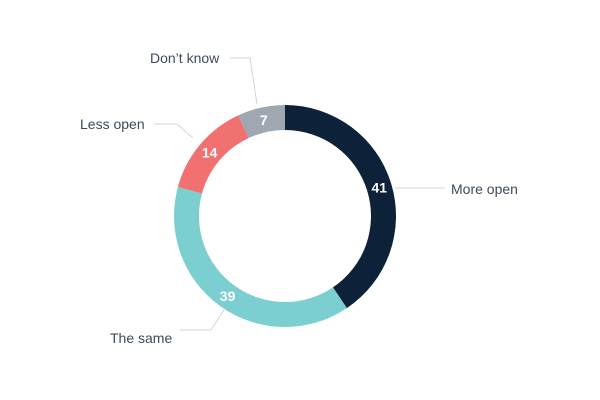 The width and height of the screenshot is (600, 400). What do you see at coordinates (141, 338) in the screenshot?
I see `category-label-the-same: The same` at bounding box center [141, 338].